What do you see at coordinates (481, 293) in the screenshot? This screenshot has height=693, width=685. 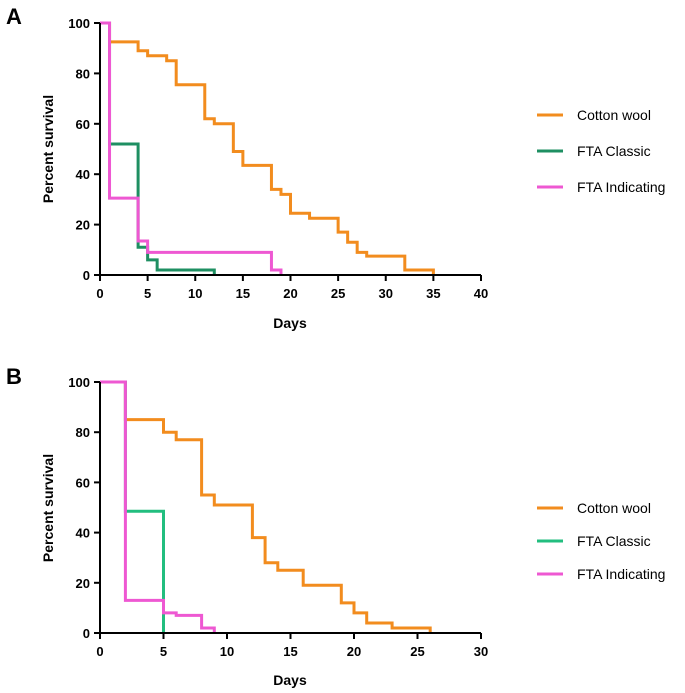 I see `panel-a-x-tick-label-8: 40` at bounding box center [481, 293].